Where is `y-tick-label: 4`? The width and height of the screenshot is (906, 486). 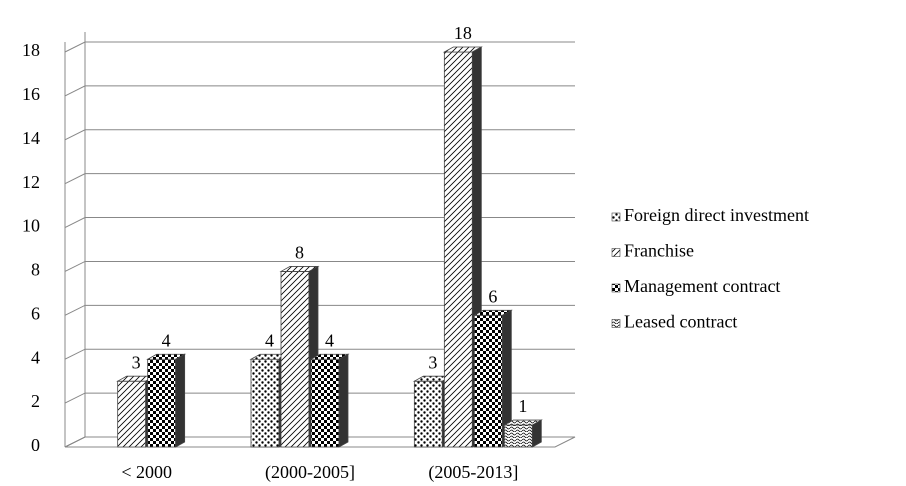
y-tick-label: 4 is located at coordinates (35, 357).